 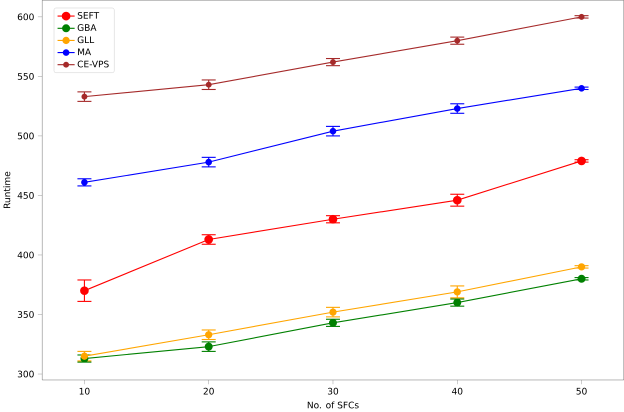 I want to click on y-tick-label: 300, so click(x=26, y=374).